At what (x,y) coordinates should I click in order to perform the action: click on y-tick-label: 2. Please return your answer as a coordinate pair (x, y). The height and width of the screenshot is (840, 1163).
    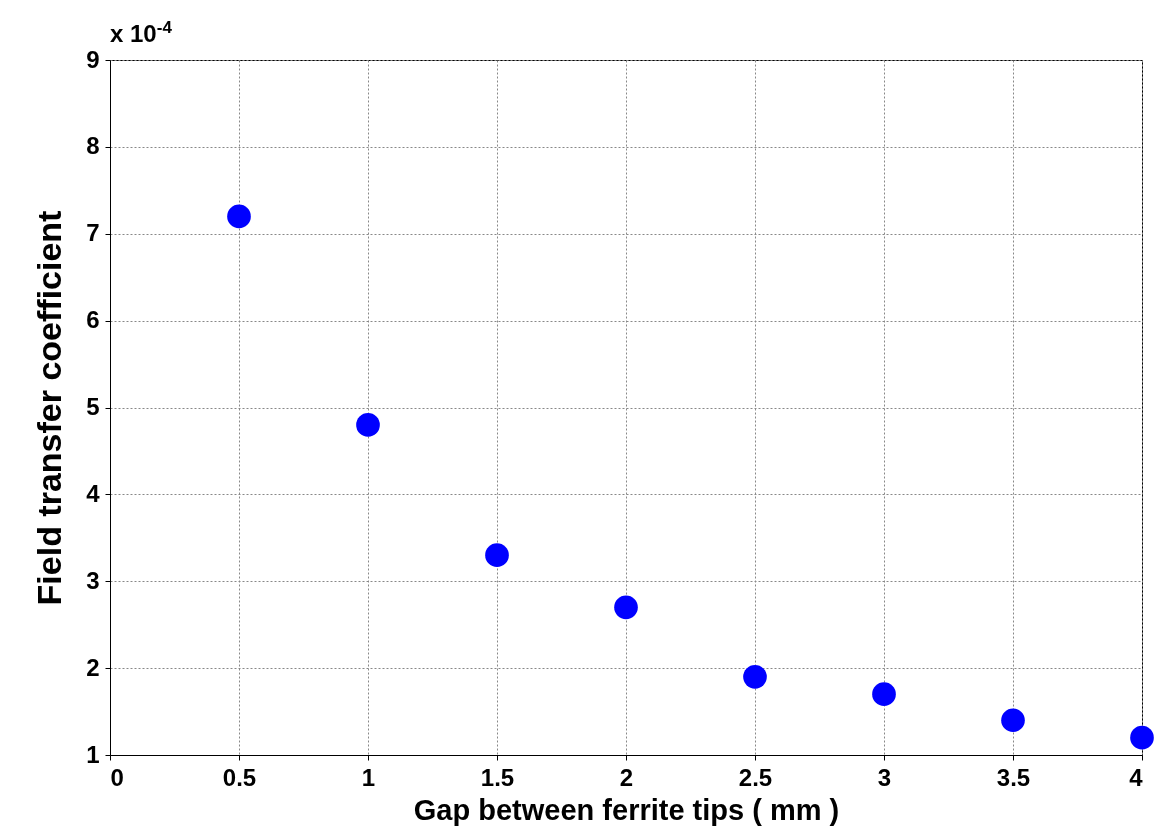
    Looking at the image, I should click on (93, 667).